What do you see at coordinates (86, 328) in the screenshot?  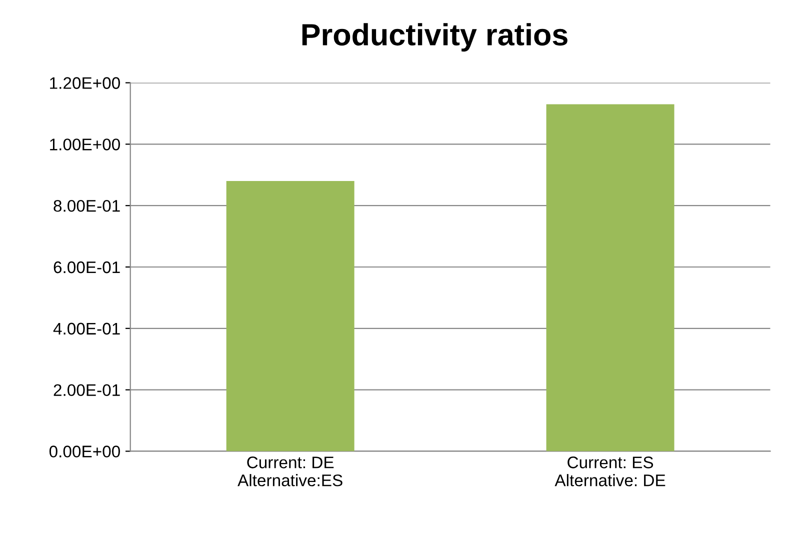 I see `y-tick-label: 4.00E-01` at bounding box center [86, 328].